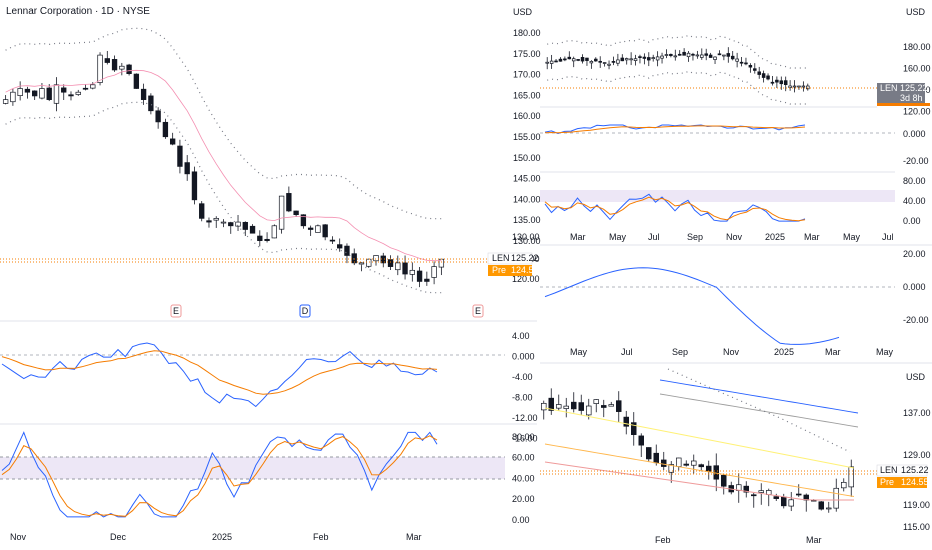 This screenshot has height=550, width=932. I want to click on currency-label-right-edge: USD, so click(916, 12).